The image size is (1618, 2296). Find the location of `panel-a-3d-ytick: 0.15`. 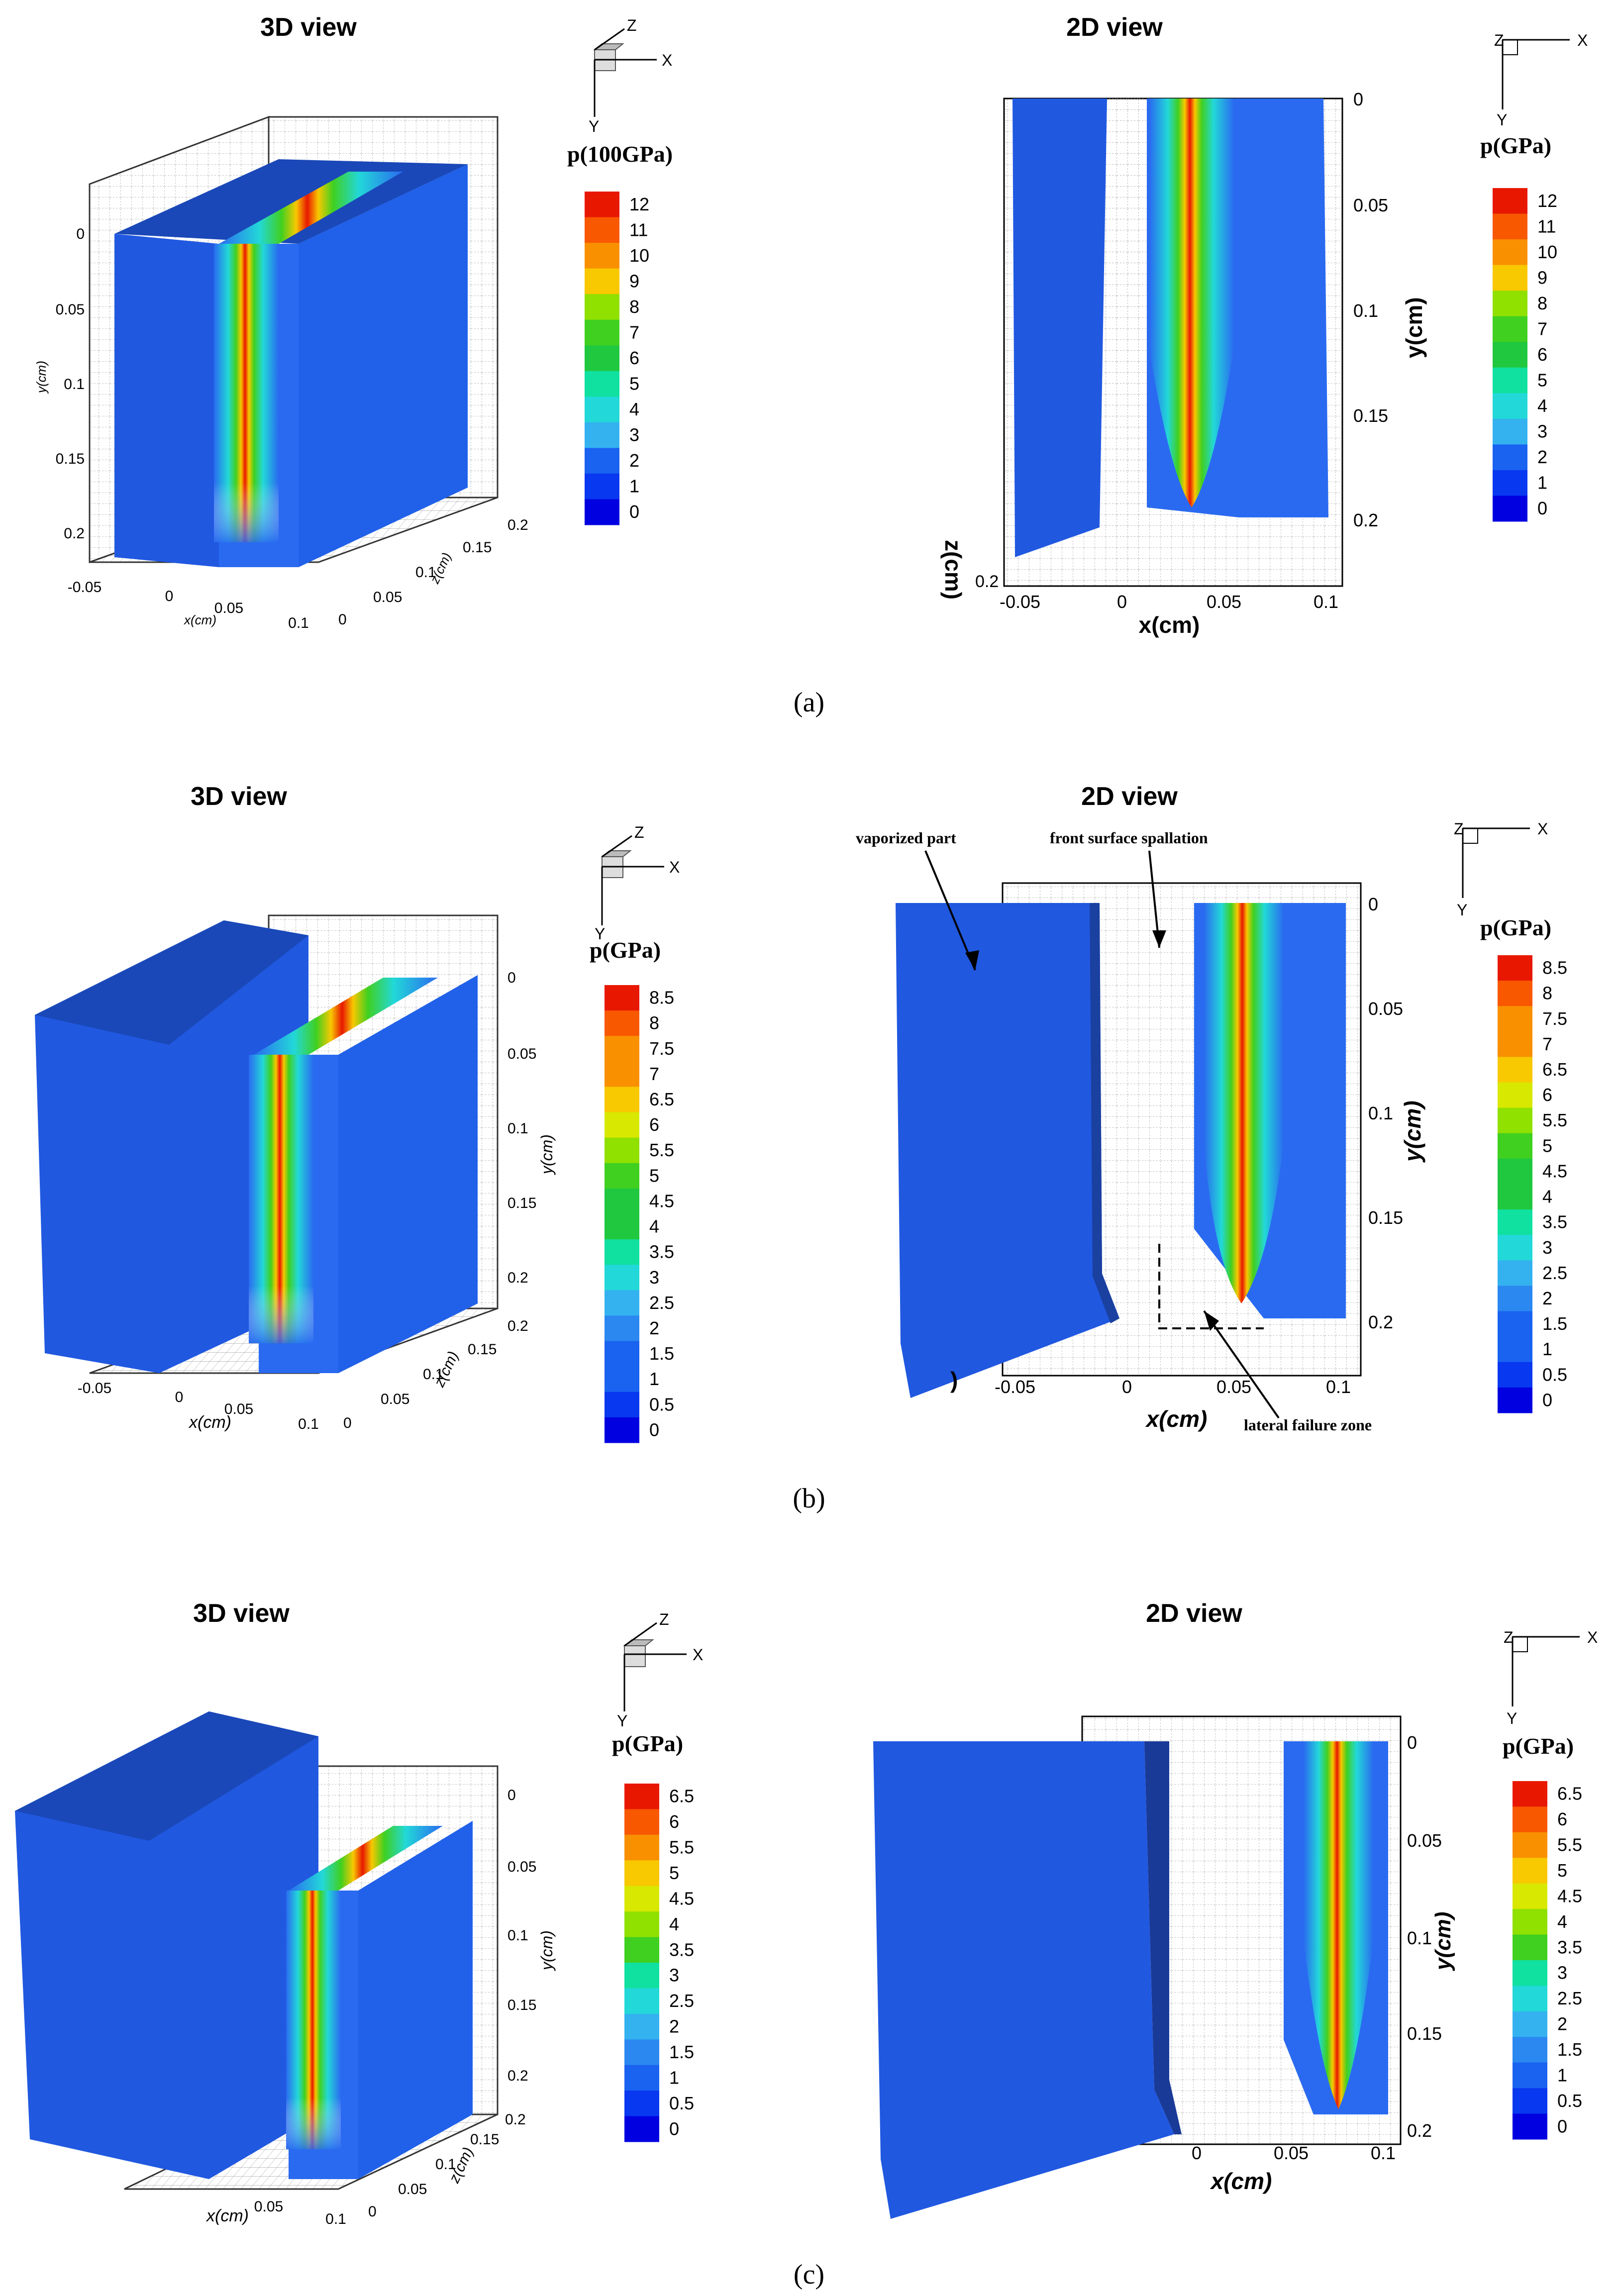

panel-a-3d-ytick: 0.15 is located at coordinates (70, 459).